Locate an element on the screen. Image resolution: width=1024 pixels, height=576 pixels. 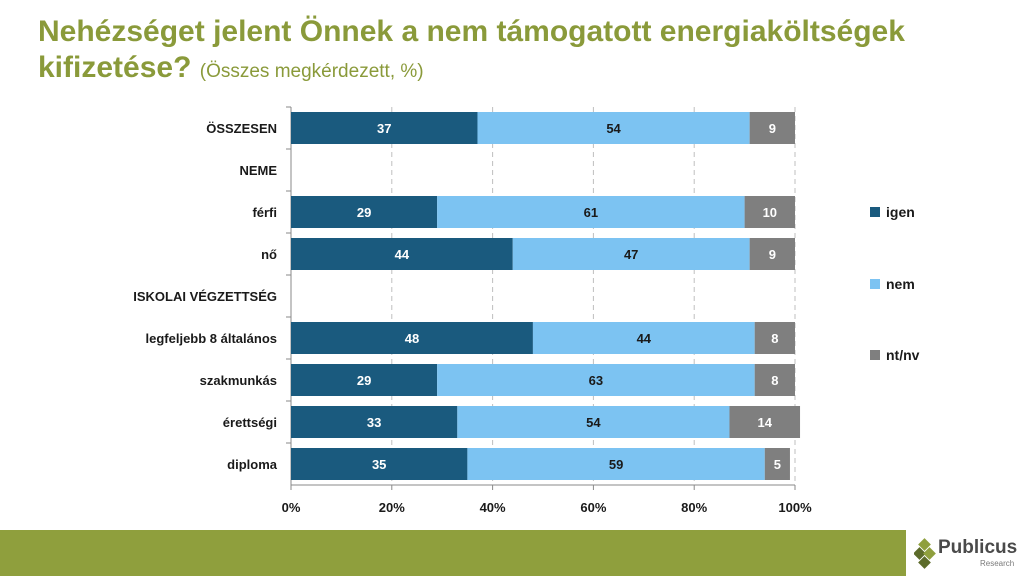
category-label: legfeljebb 8 általános is located at coordinates (212, 338).